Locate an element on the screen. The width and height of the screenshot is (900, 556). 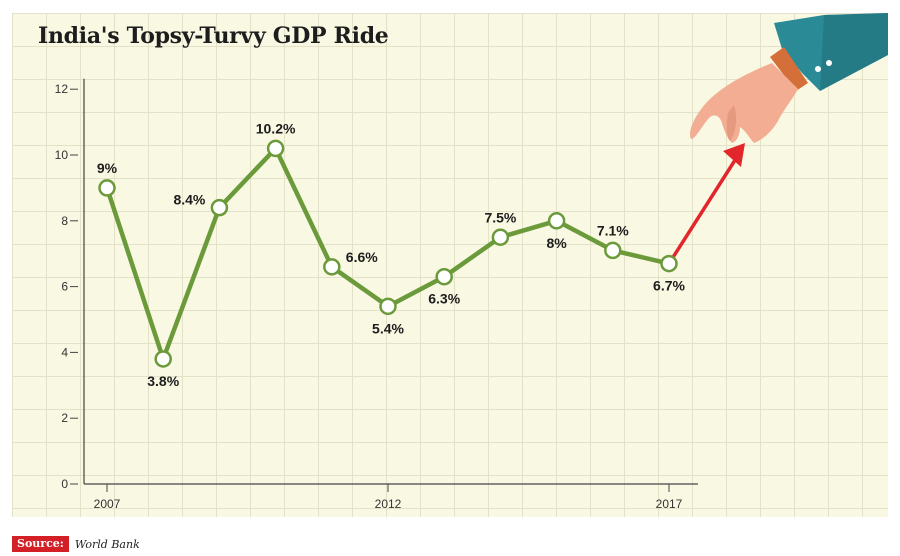
data-label: 6.6% is located at coordinates (362, 257).